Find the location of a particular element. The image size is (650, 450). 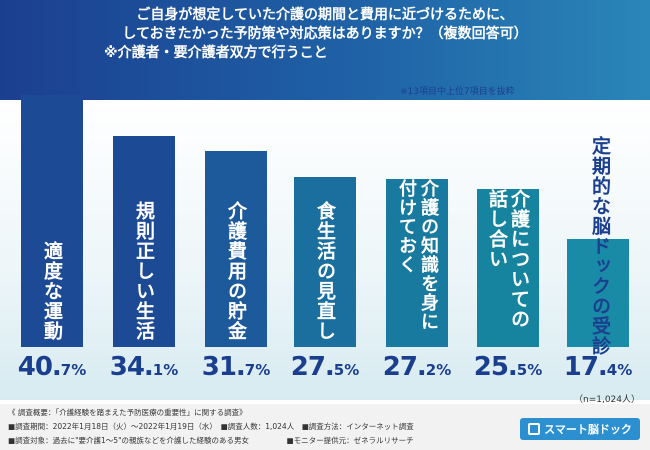

bar-value-label: 31.7% is located at coordinates (236, 367).